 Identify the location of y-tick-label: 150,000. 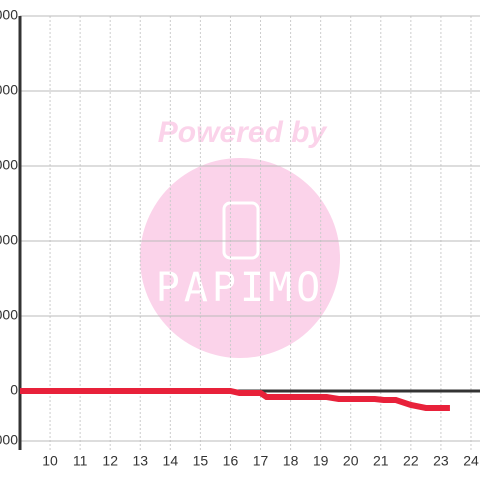
(9, 15).